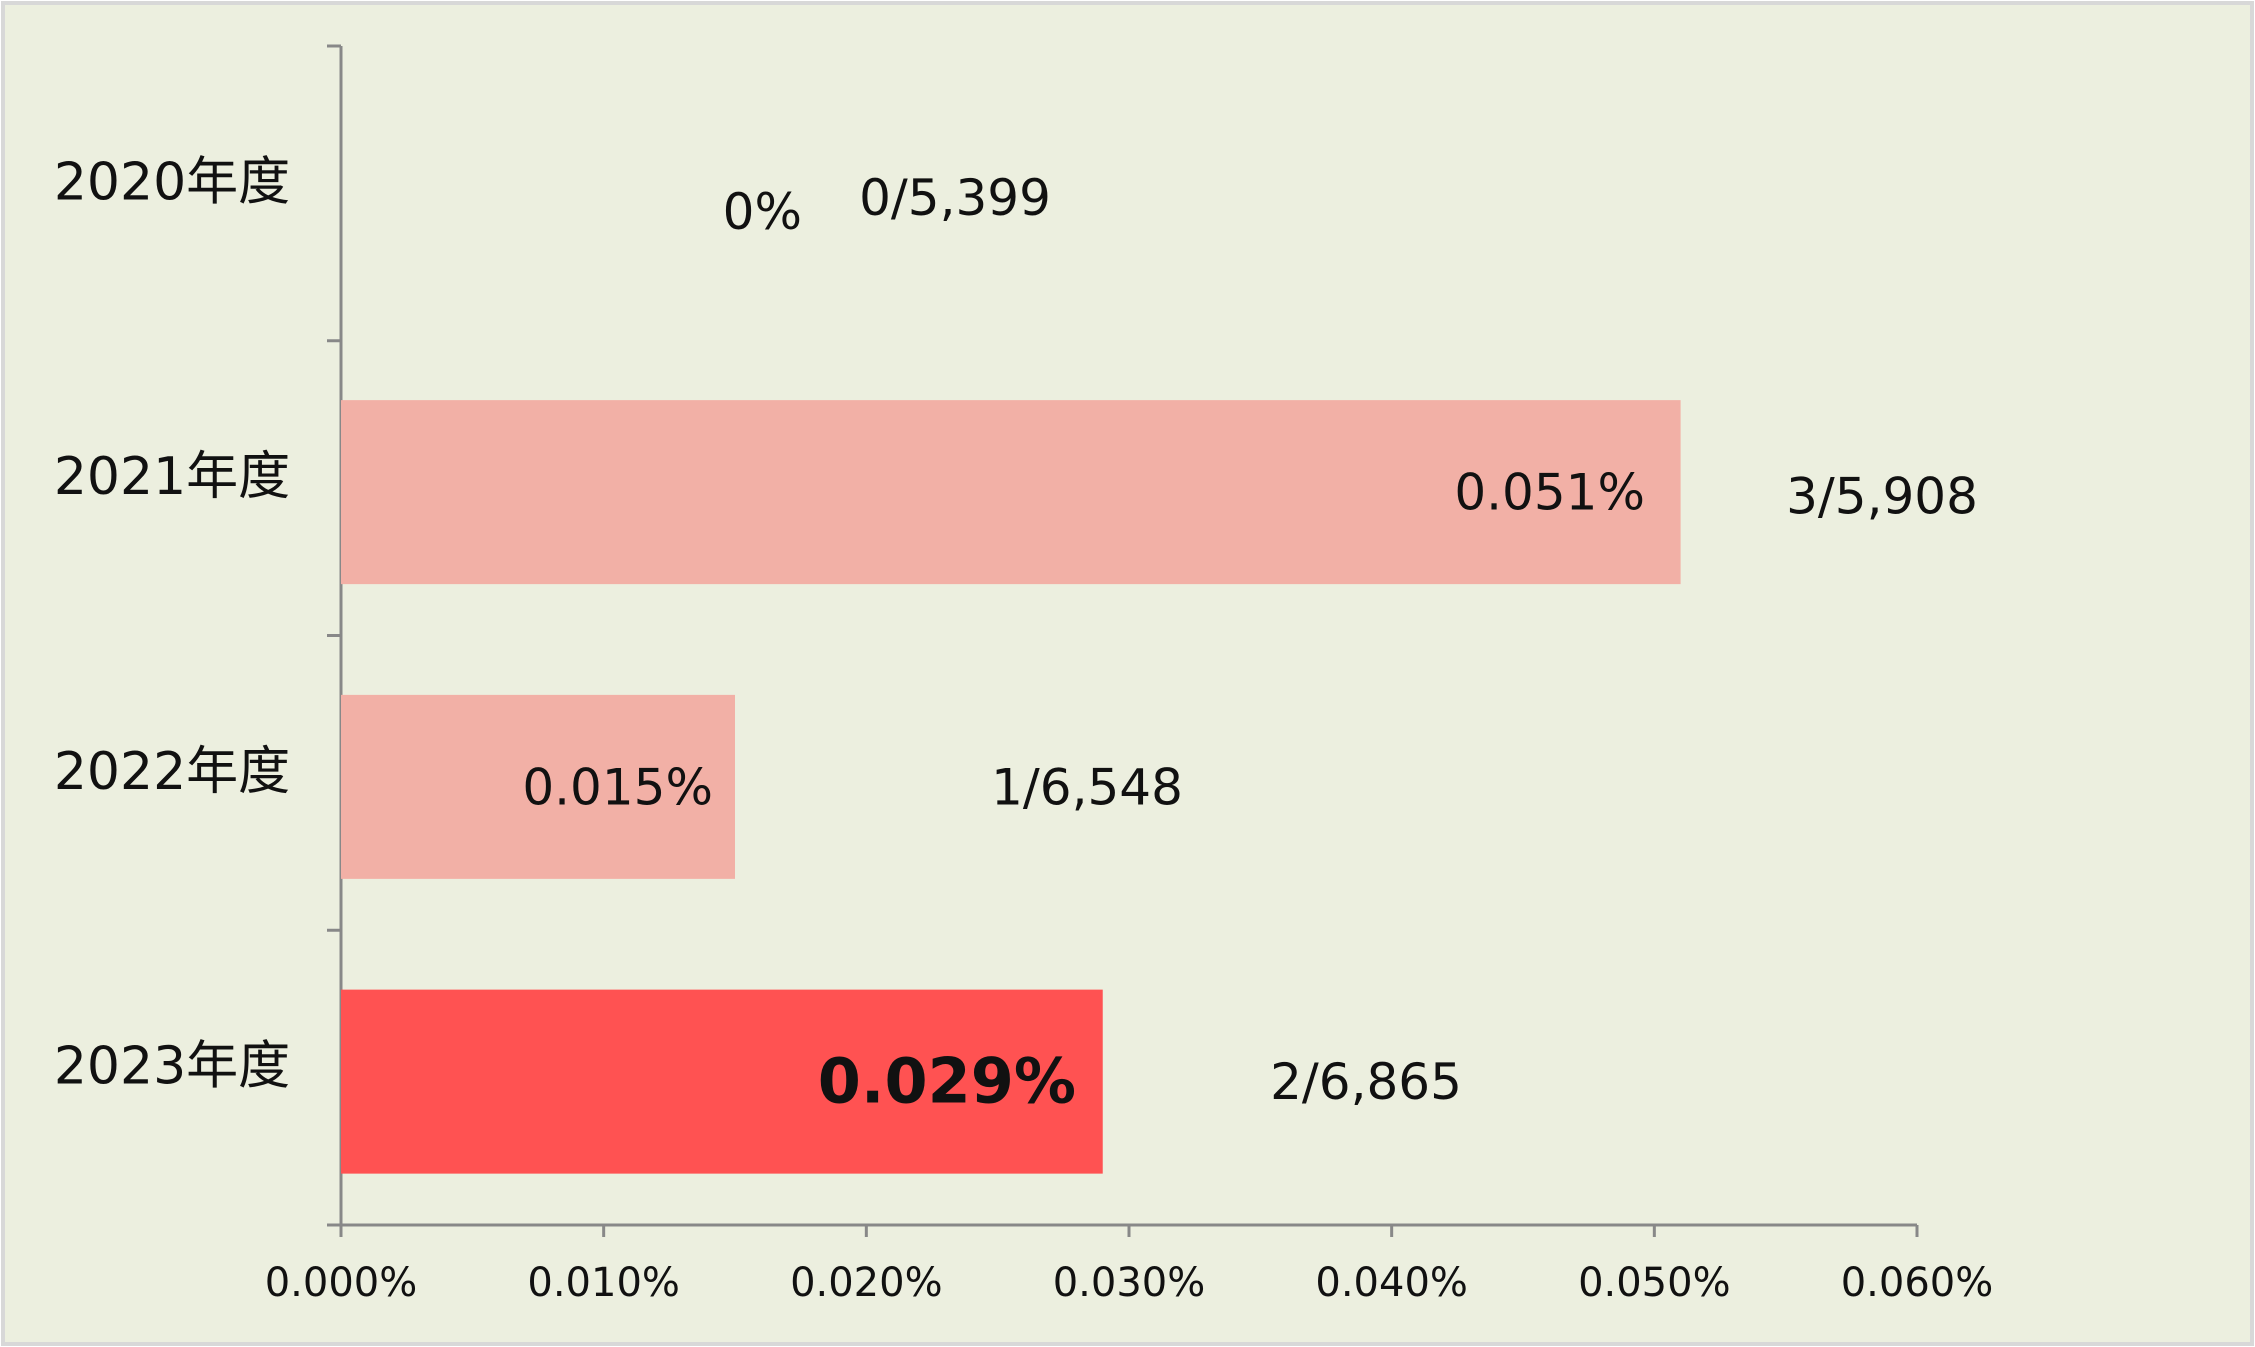 This screenshot has width=2255, height=1347. Describe the element at coordinates (1549, 493) in the screenshot. I see `value-label: 0.051%` at that location.